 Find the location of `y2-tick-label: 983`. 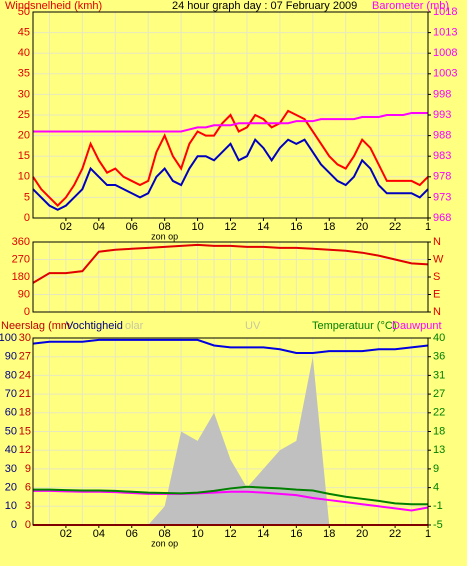

y2-tick-label: 983 is located at coordinates (442, 156).